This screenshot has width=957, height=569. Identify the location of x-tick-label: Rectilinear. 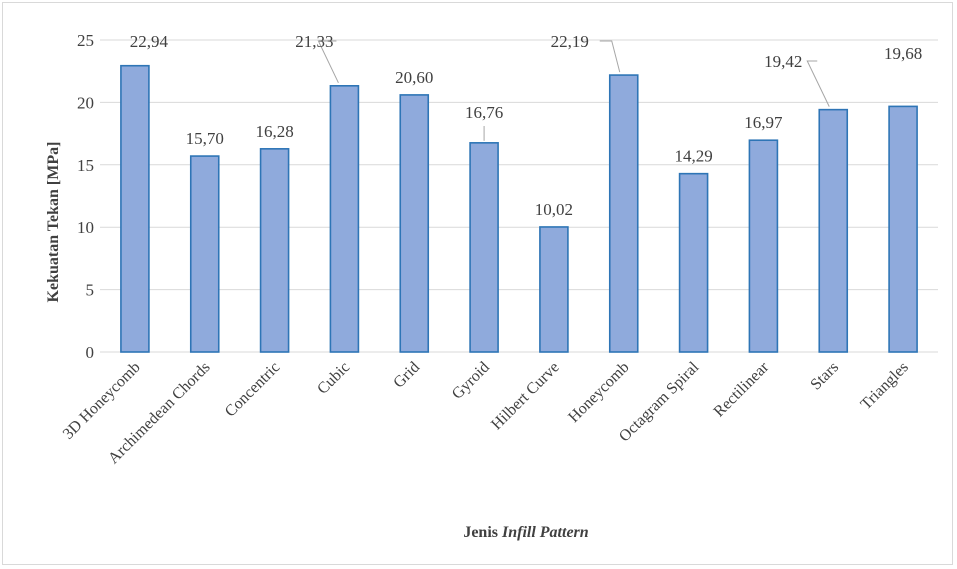
(742, 389).